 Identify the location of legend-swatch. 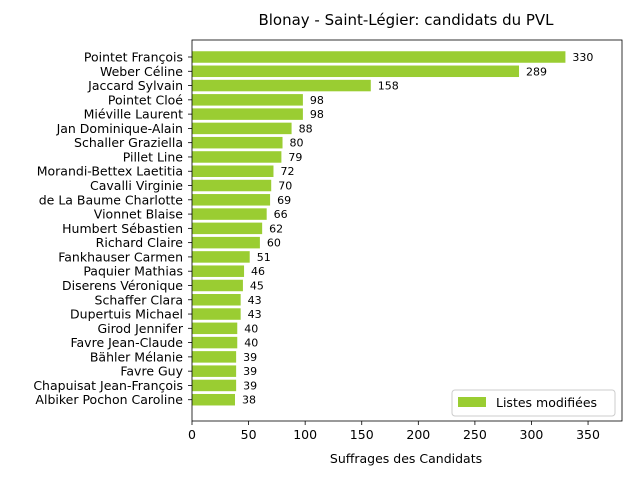
(472, 402).